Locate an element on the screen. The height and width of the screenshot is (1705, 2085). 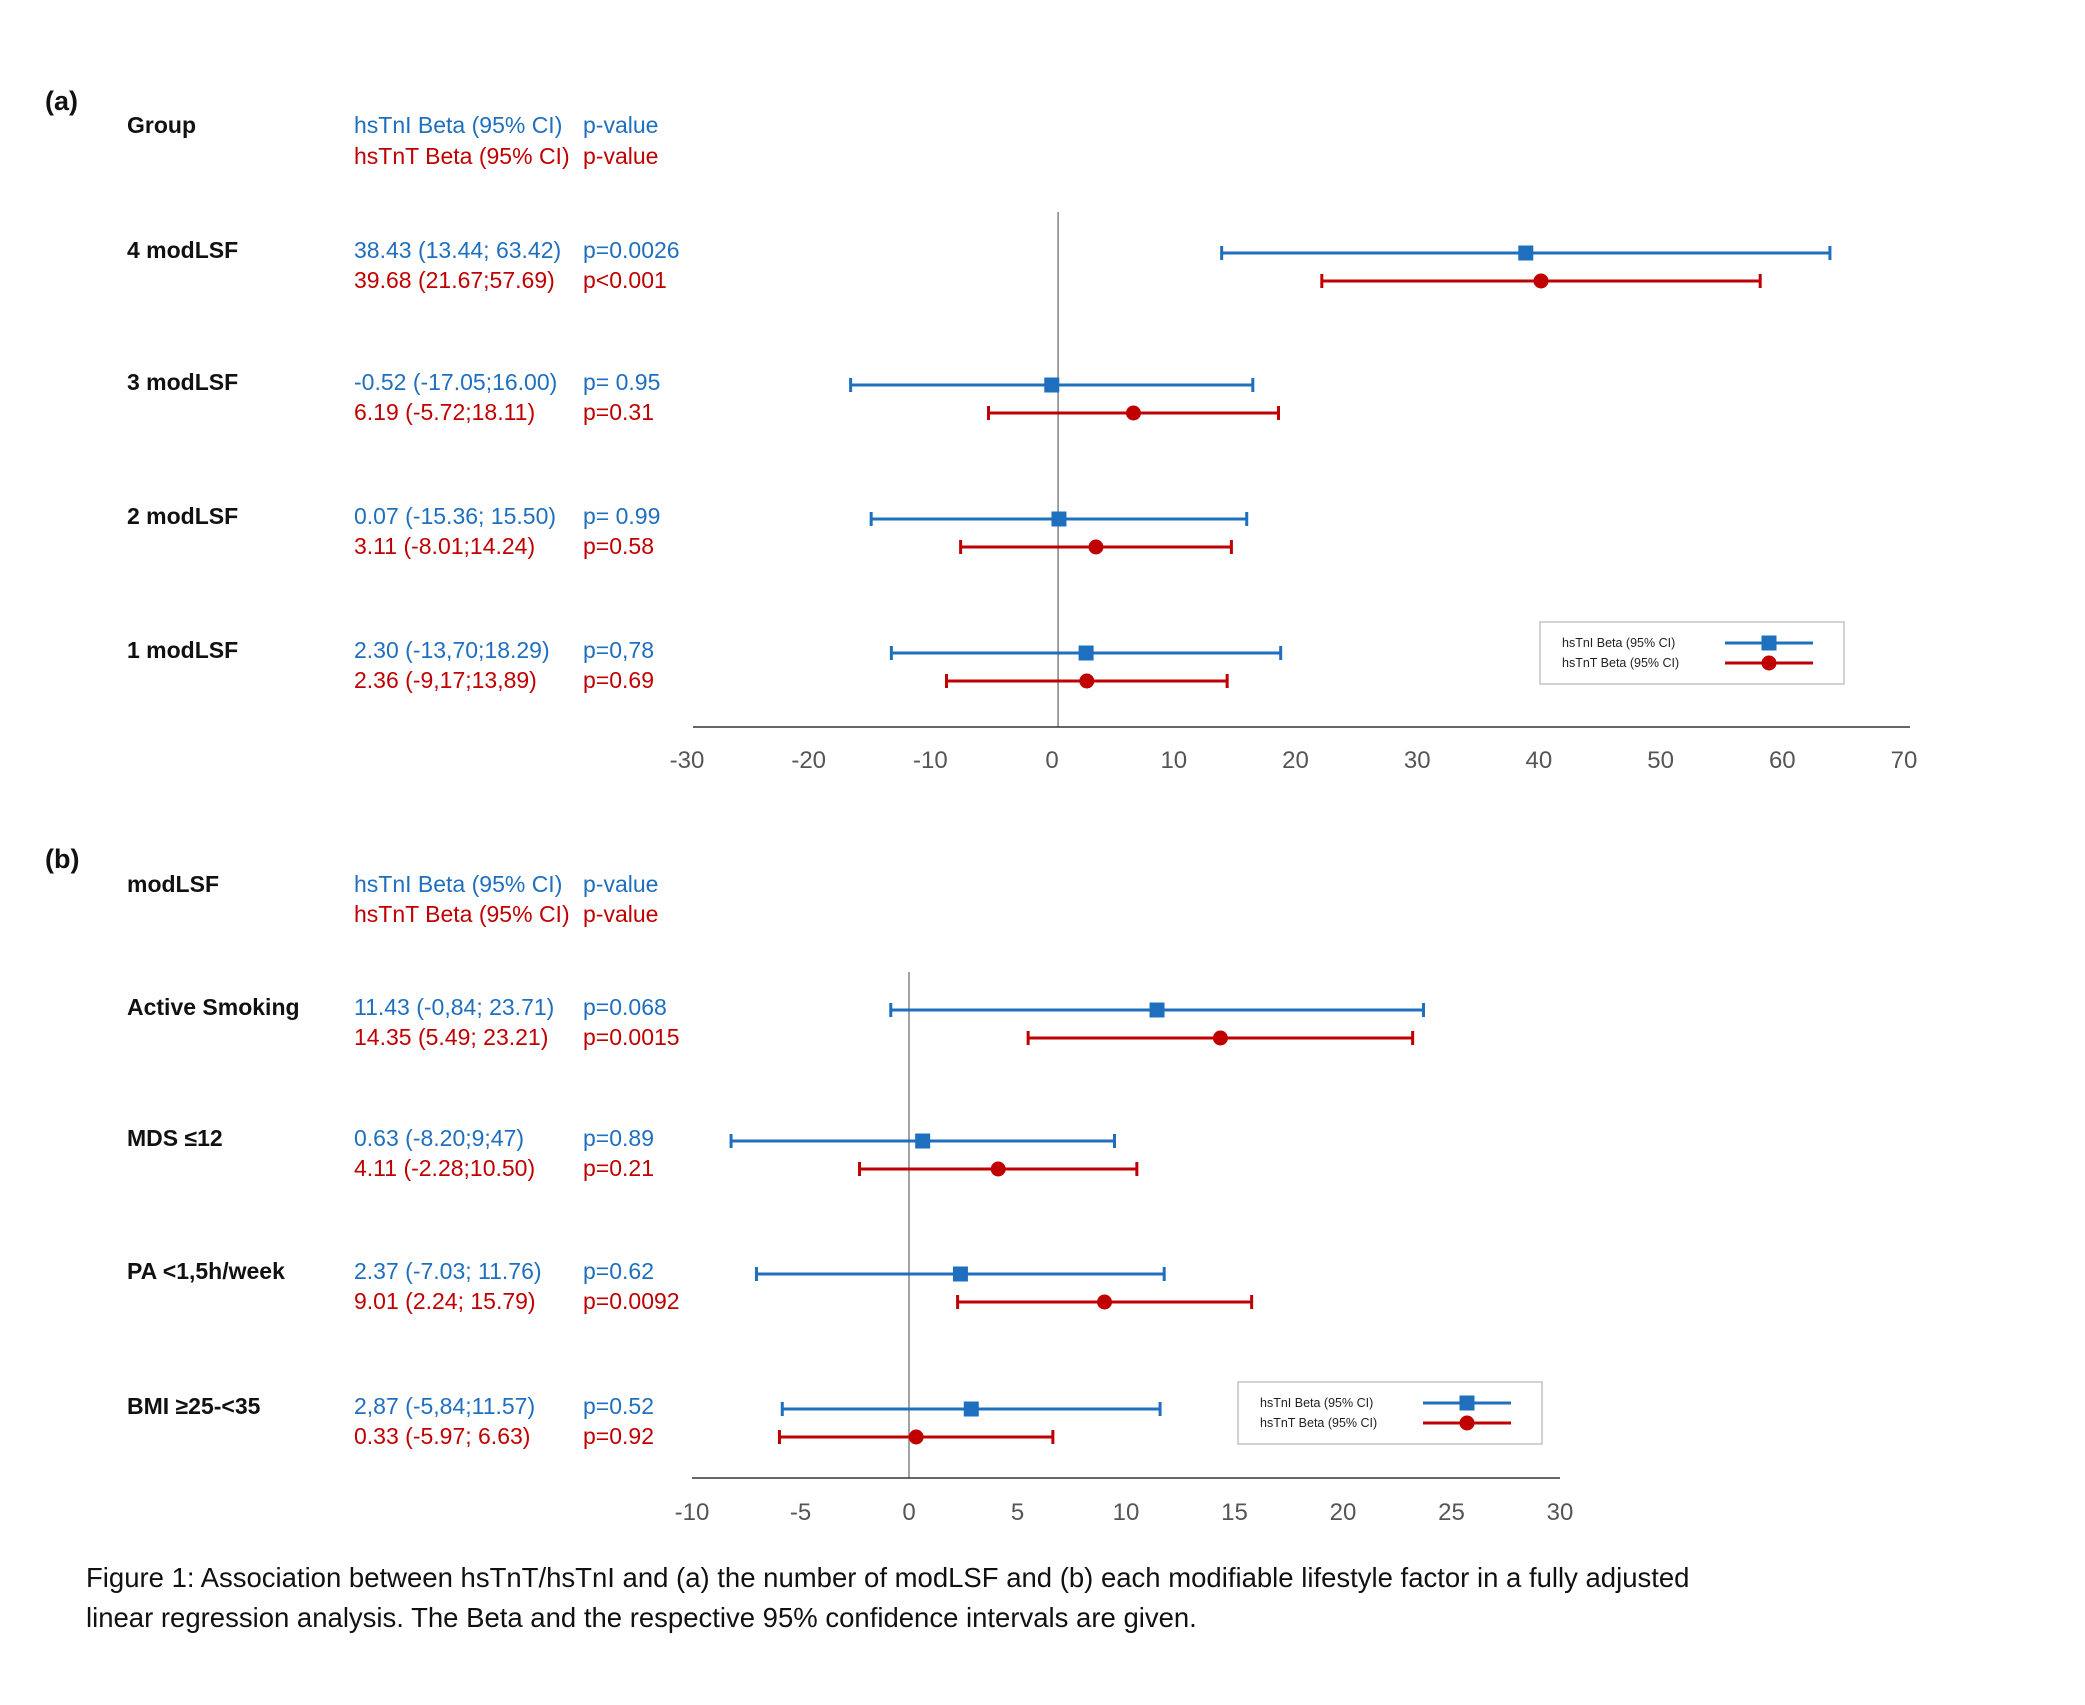
x-tick-label: 25 is located at coordinates (1451, 1512).